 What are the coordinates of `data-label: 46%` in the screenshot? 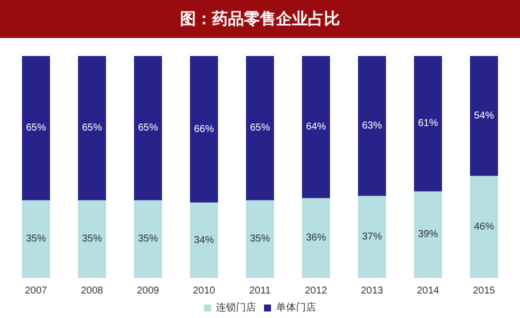 It's located at (484, 226).